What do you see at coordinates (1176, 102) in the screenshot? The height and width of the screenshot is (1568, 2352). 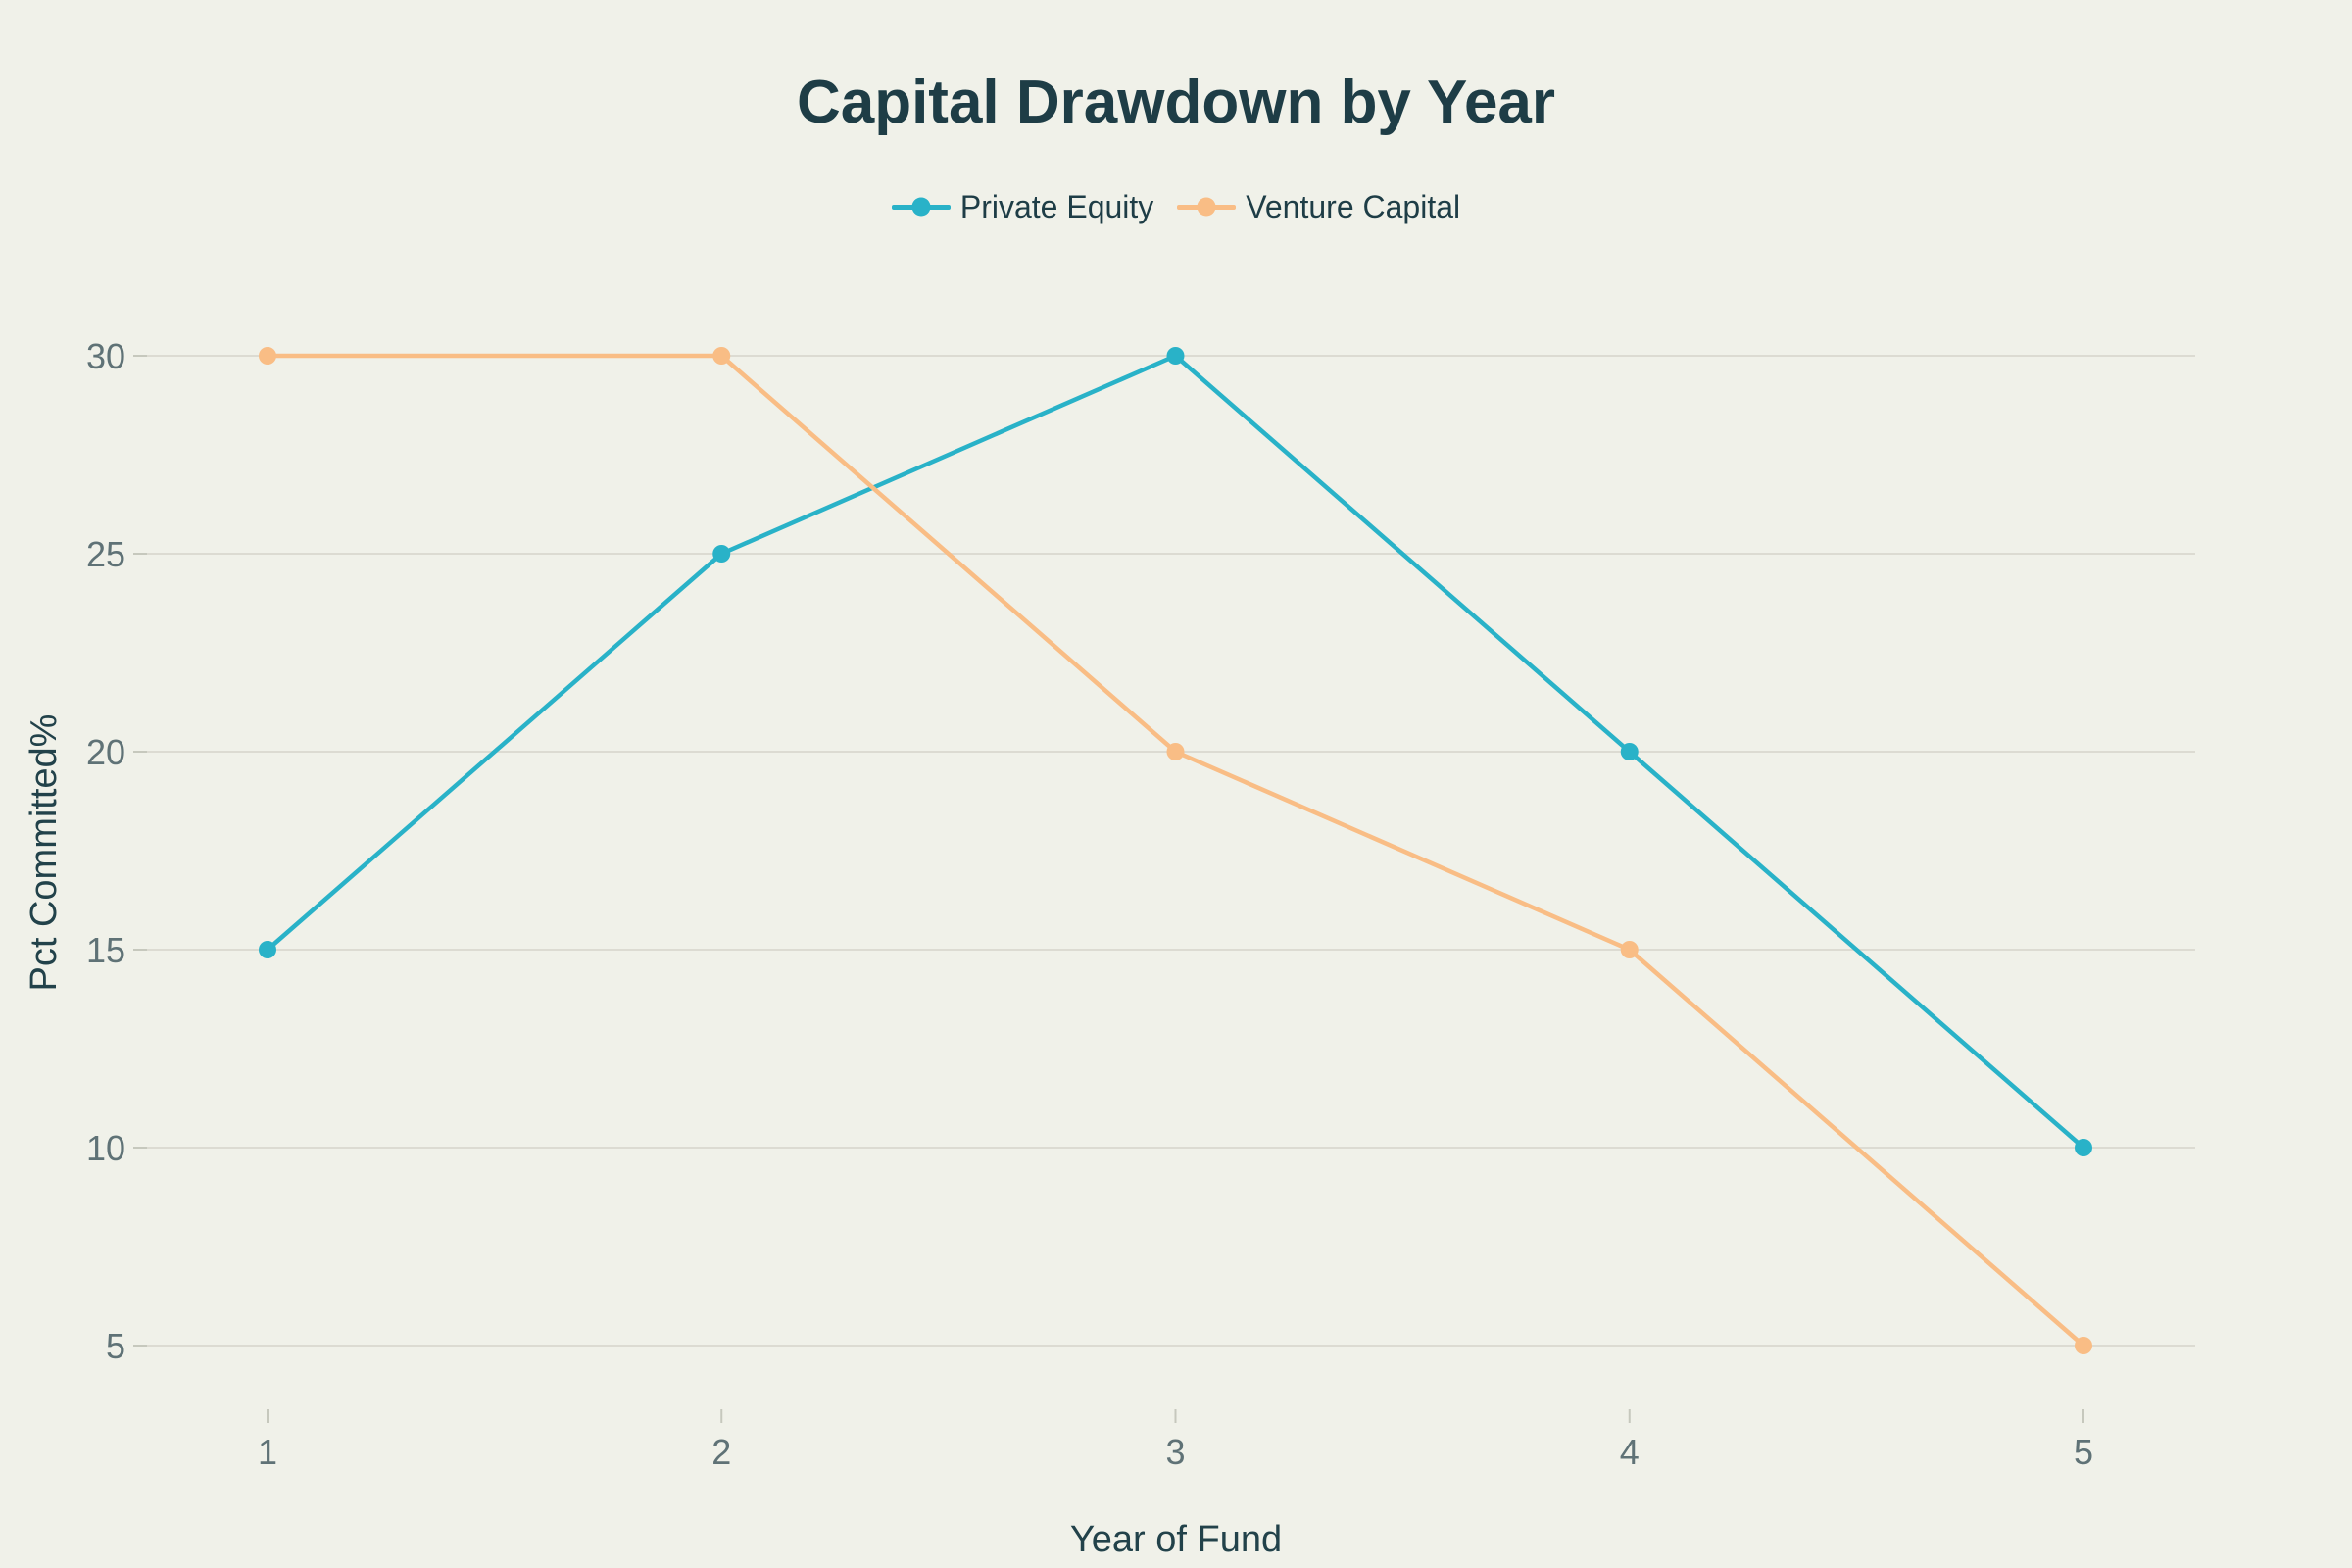 I see `chart-title: Capital Drawdown by Year` at bounding box center [1176, 102].